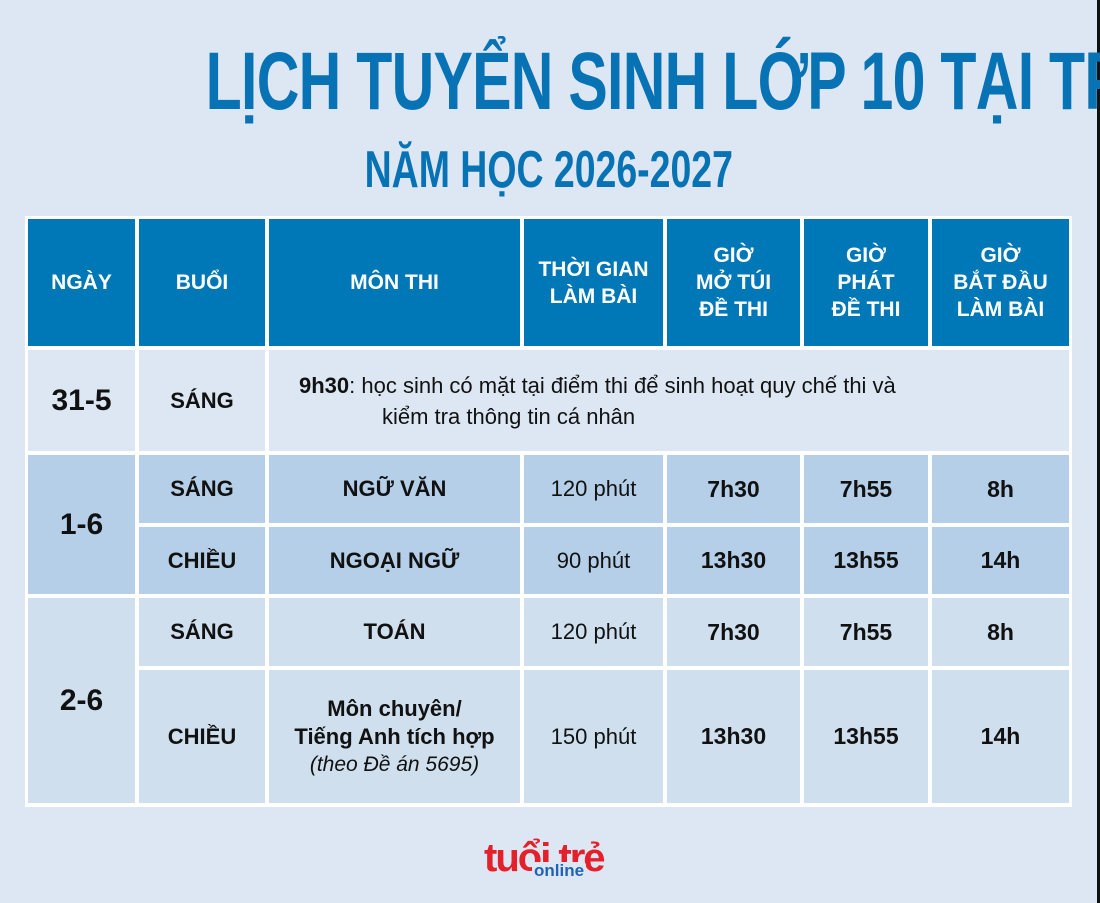 The image size is (1100, 903). Describe the element at coordinates (559, 870) in the screenshot. I see `logo-sub: online` at that location.